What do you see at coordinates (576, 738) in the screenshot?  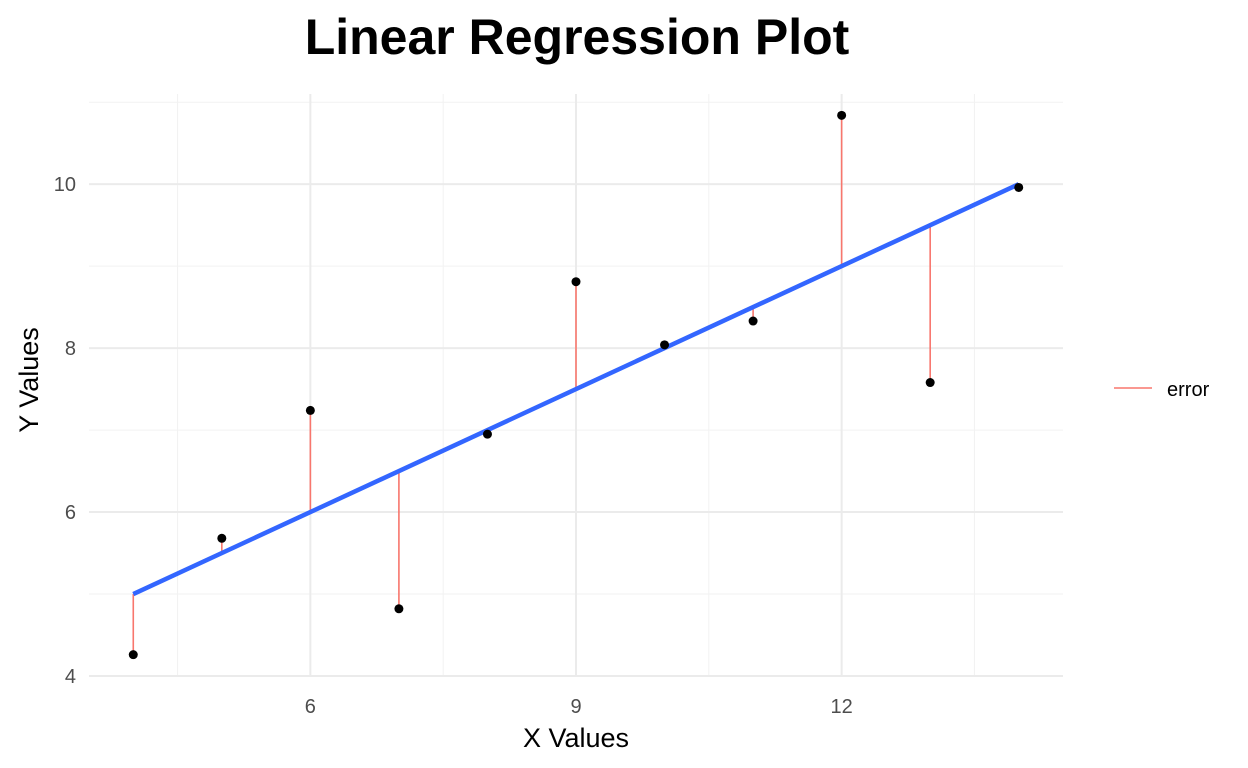 I see `x-axis-title: X Values` at bounding box center [576, 738].